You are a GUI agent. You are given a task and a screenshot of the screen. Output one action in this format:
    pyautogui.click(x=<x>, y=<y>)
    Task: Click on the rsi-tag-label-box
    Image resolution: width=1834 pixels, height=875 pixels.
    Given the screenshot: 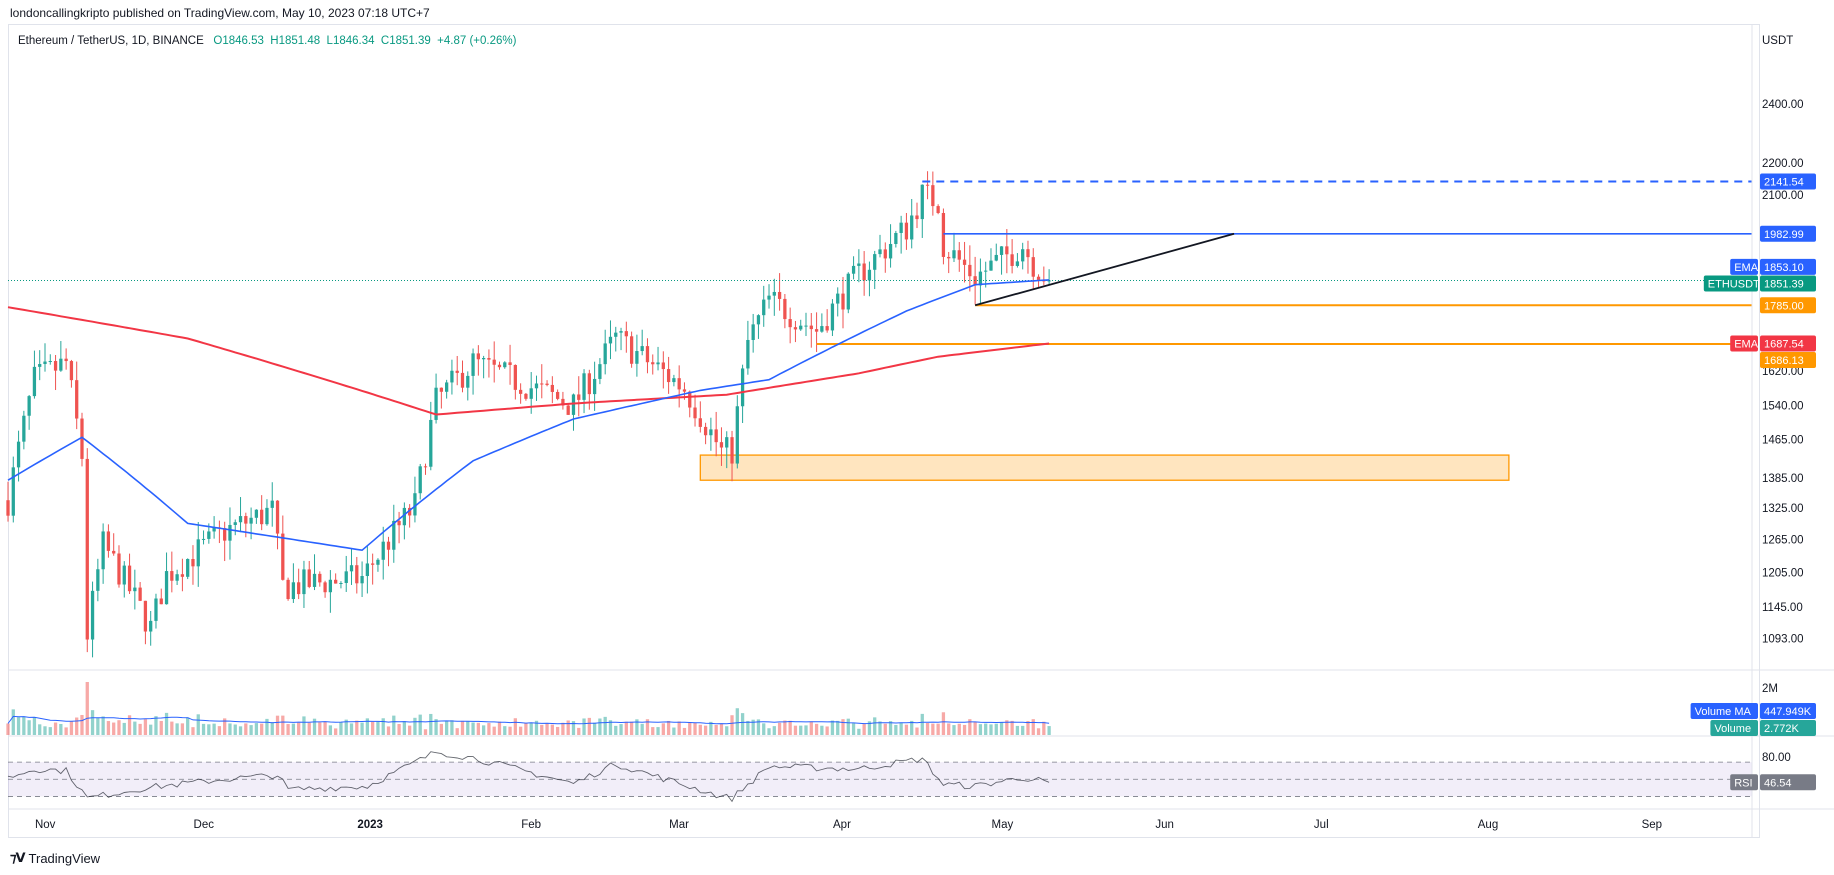 What is the action you would take?
    pyautogui.click(x=1744, y=782)
    